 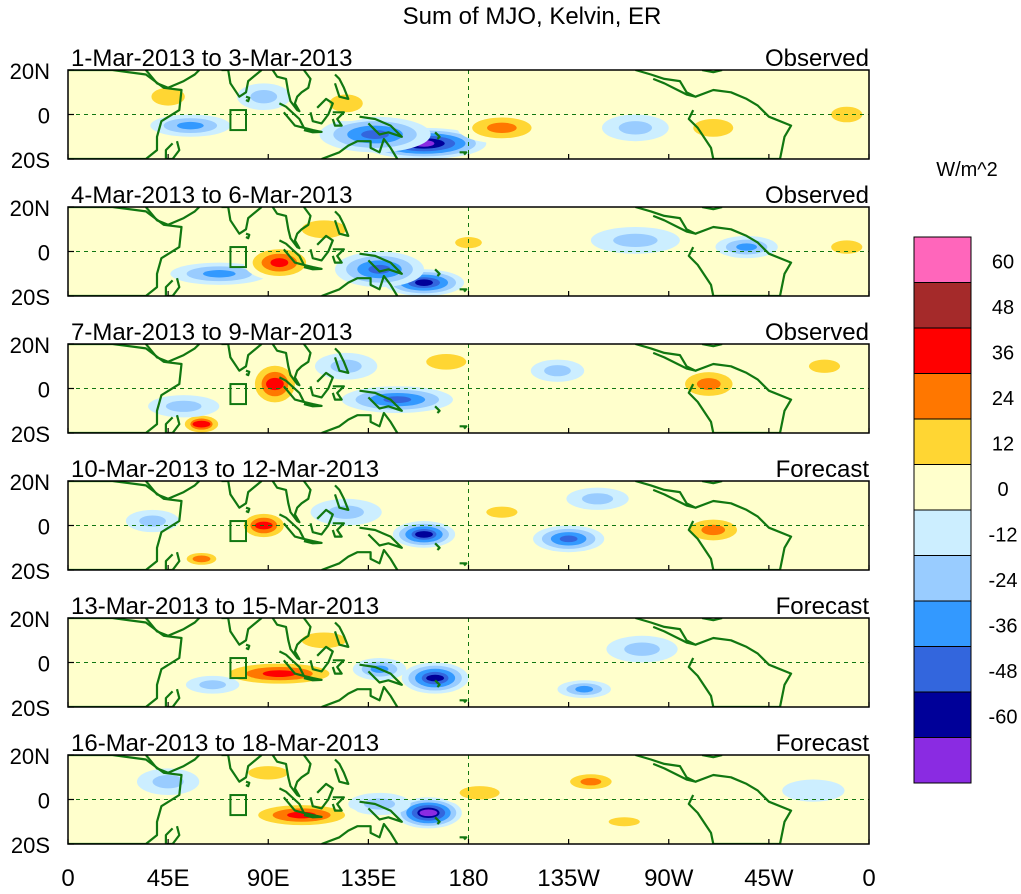 What do you see at coordinates (1003, 627) in the screenshot?
I see `colorbar-tick-label: -36` at bounding box center [1003, 627].